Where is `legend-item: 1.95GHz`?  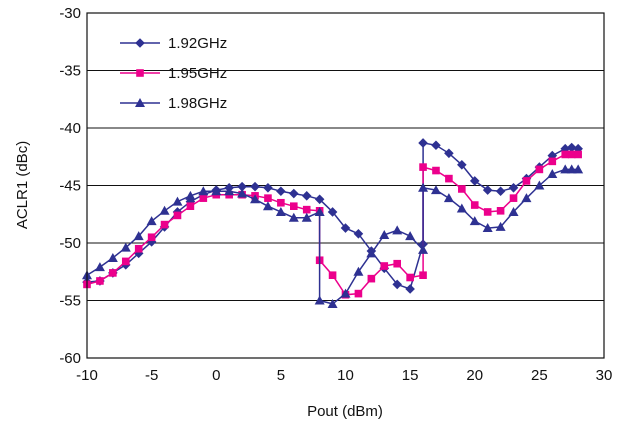
legend-item: 1.95GHz is located at coordinates (173, 73).